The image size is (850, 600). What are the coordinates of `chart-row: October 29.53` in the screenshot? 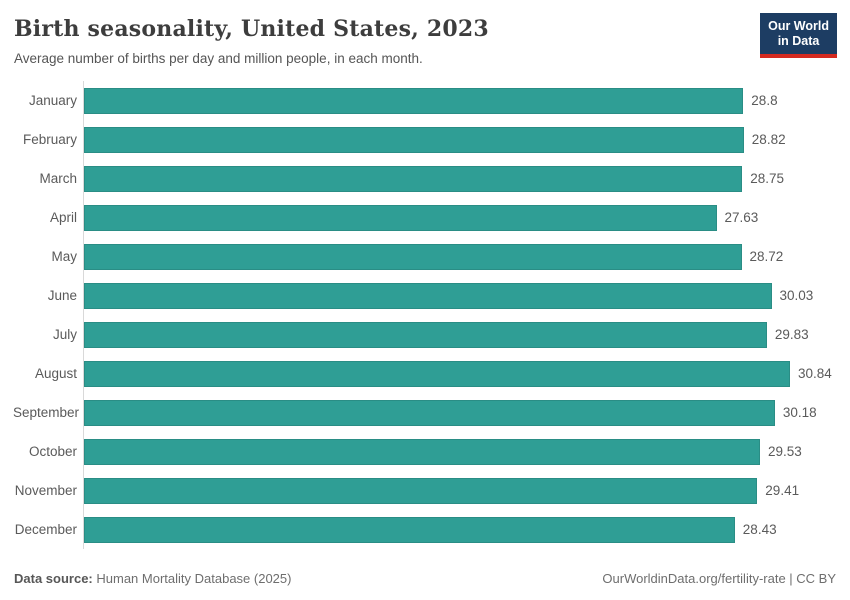 It's located at (425, 451).